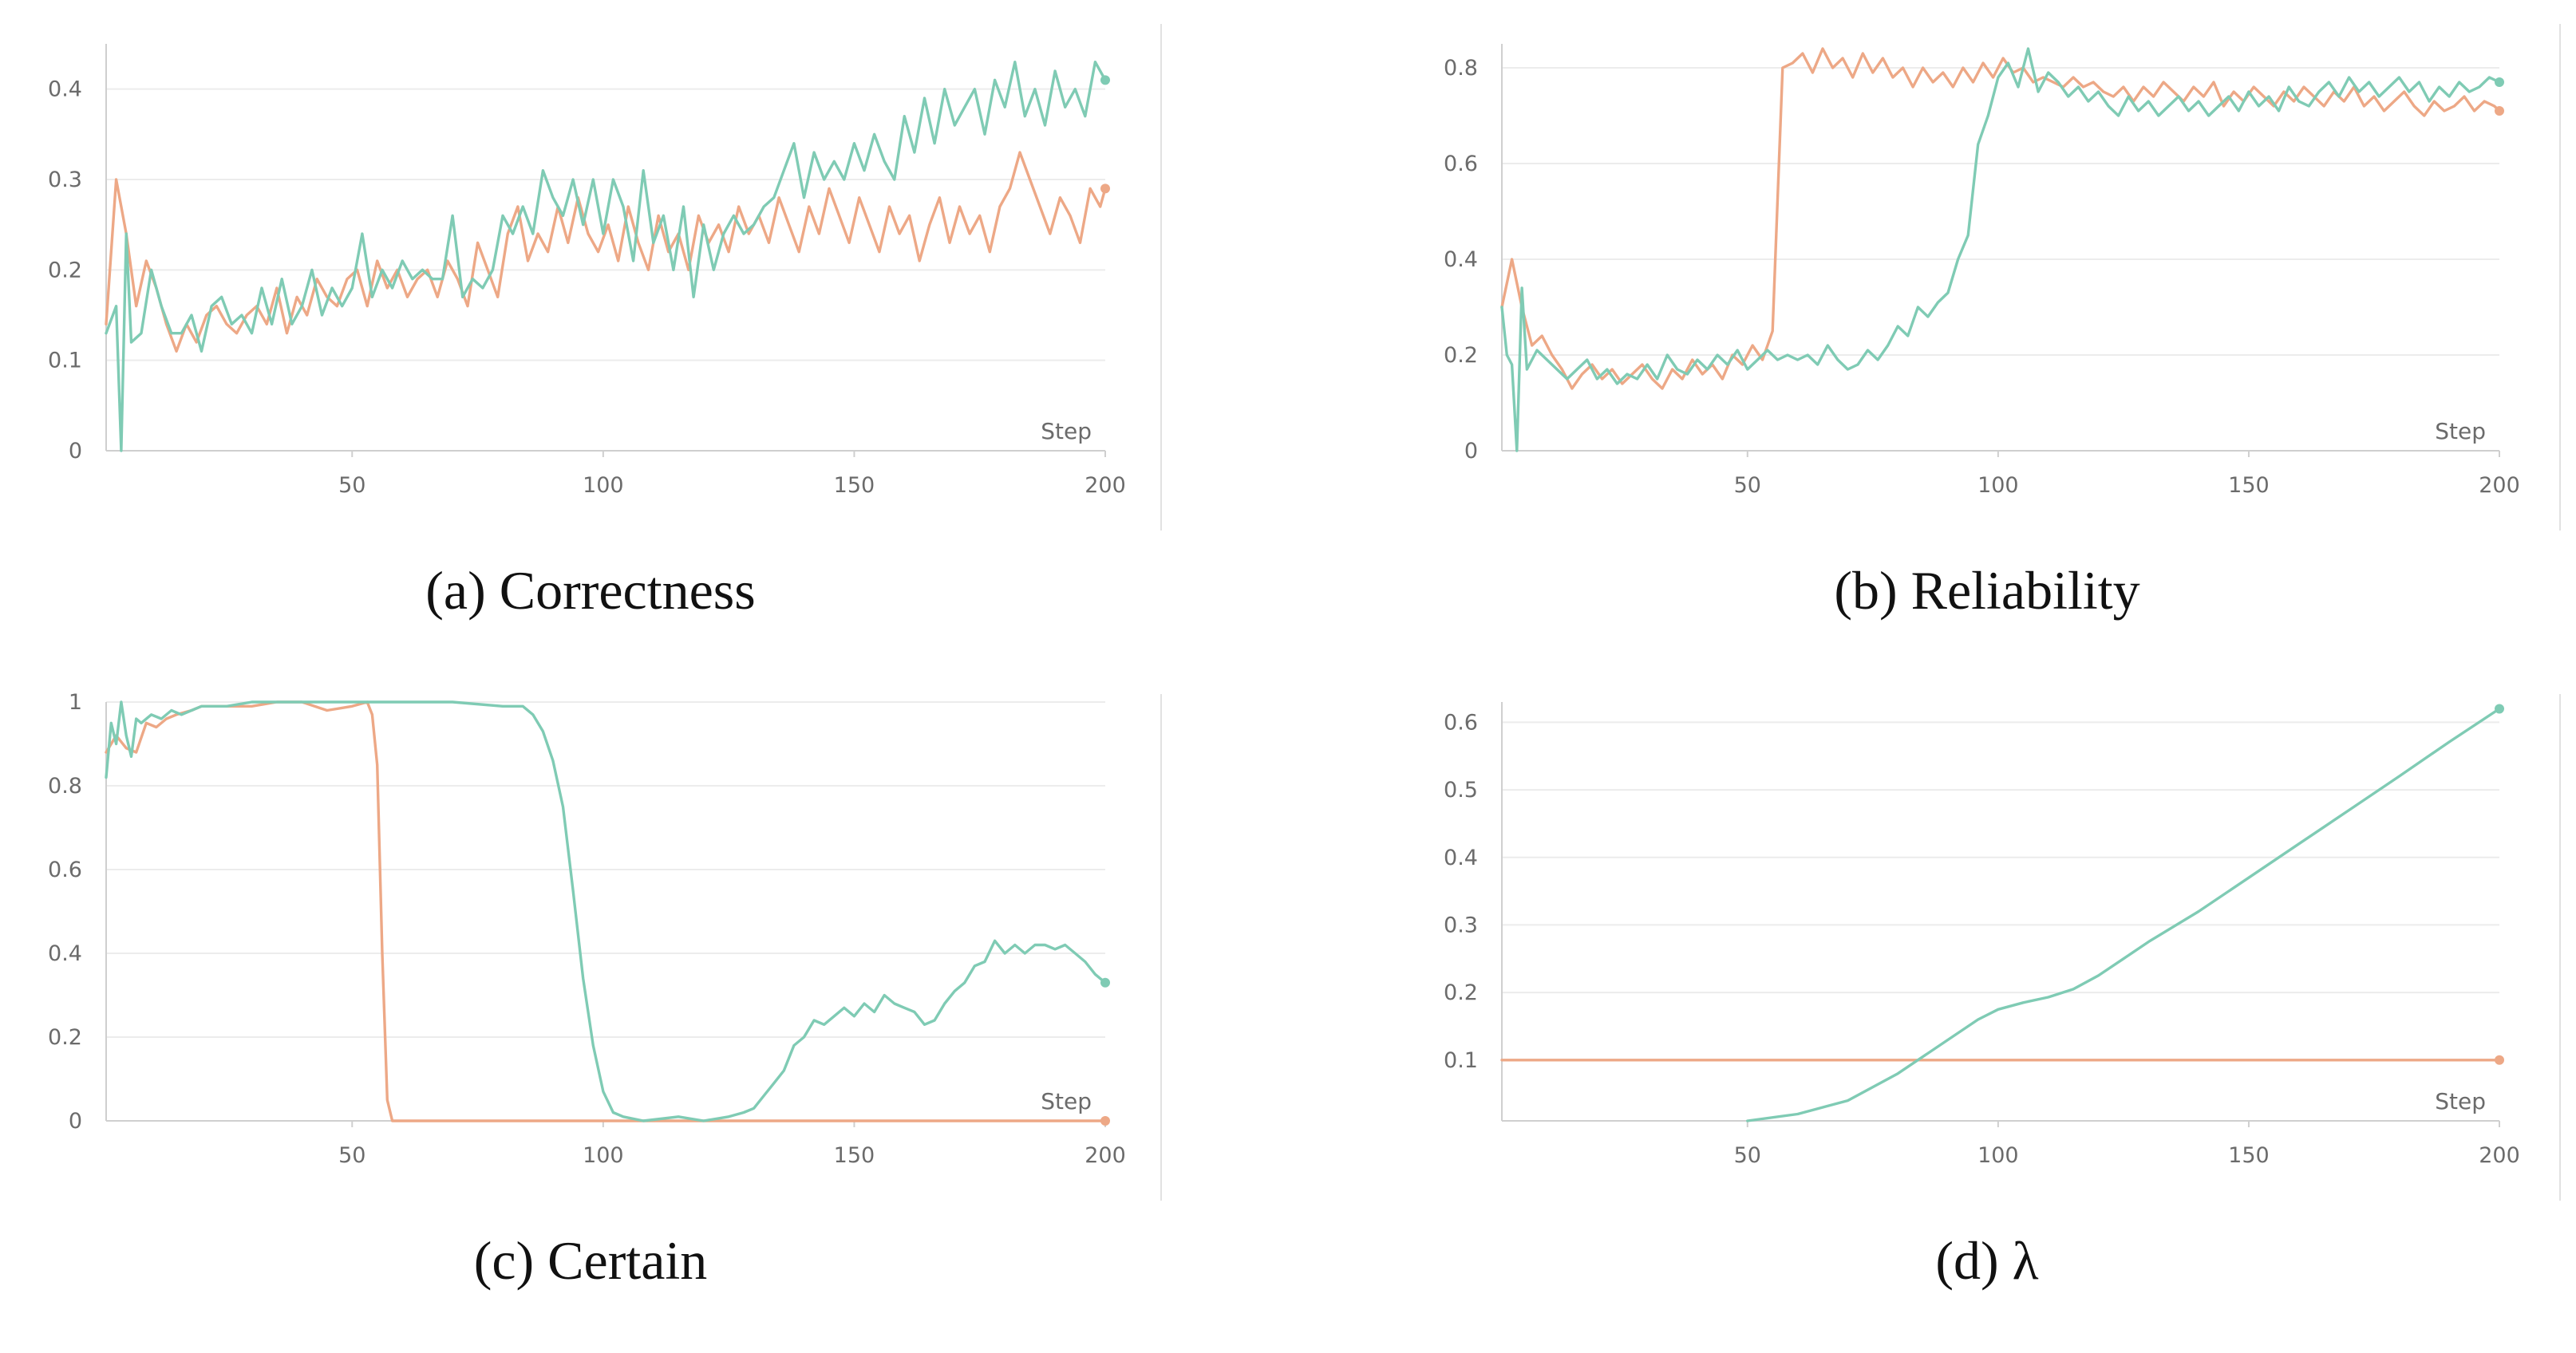 This screenshot has width=2576, height=1353. What do you see at coordinates (590, 590) in the screenshot?
I see `chart-caption: (a) Correctness` at bounding box center [590, 590].